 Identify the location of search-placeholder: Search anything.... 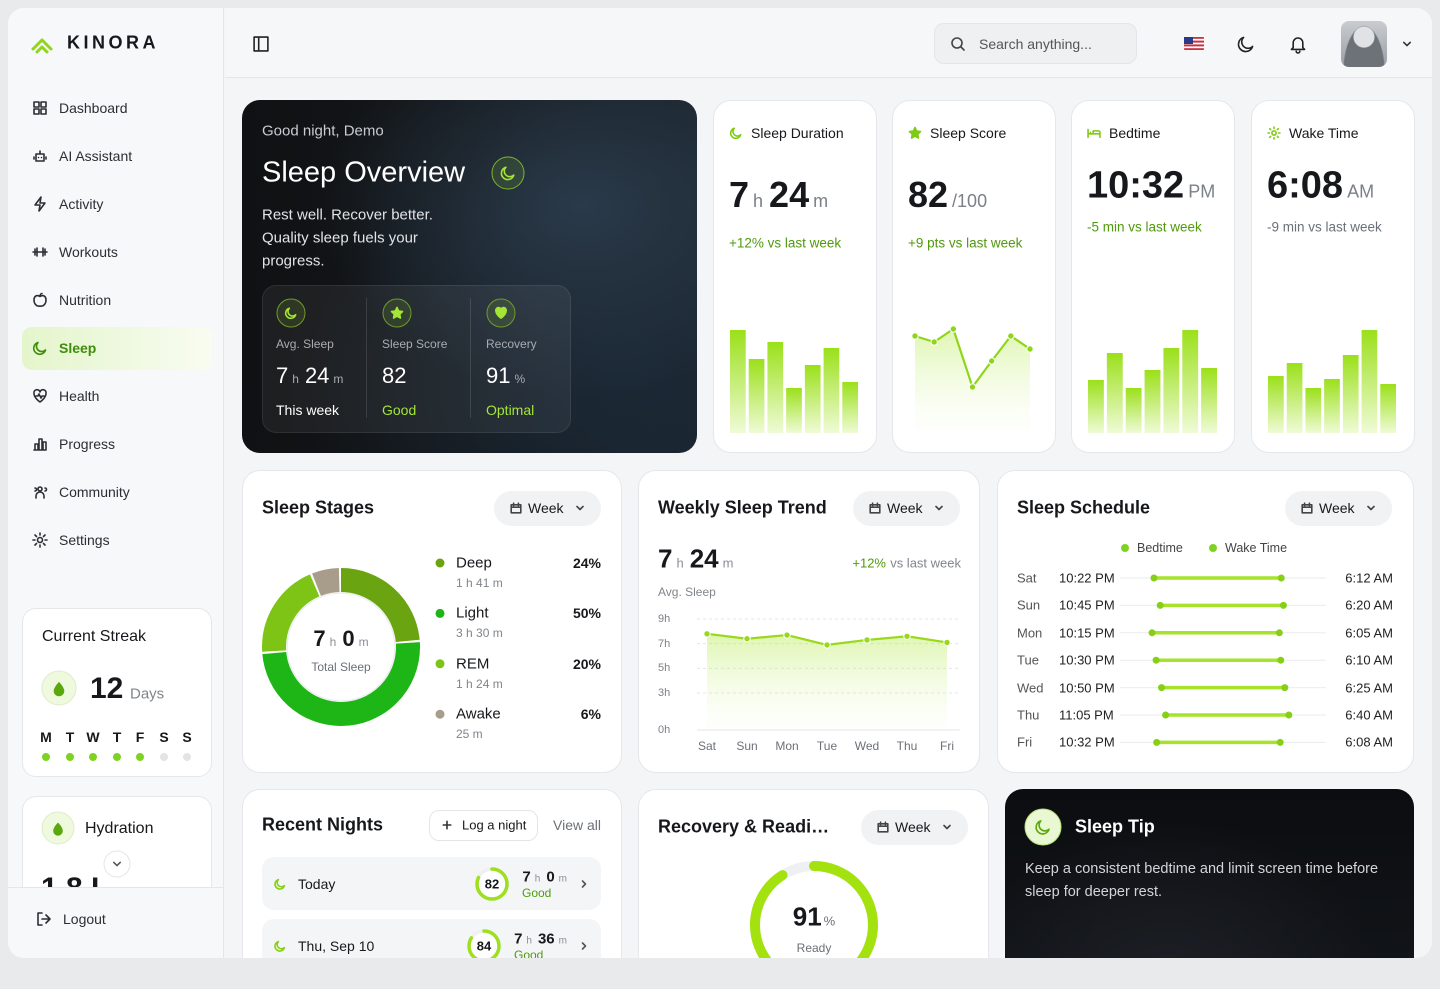
(1035, 44).